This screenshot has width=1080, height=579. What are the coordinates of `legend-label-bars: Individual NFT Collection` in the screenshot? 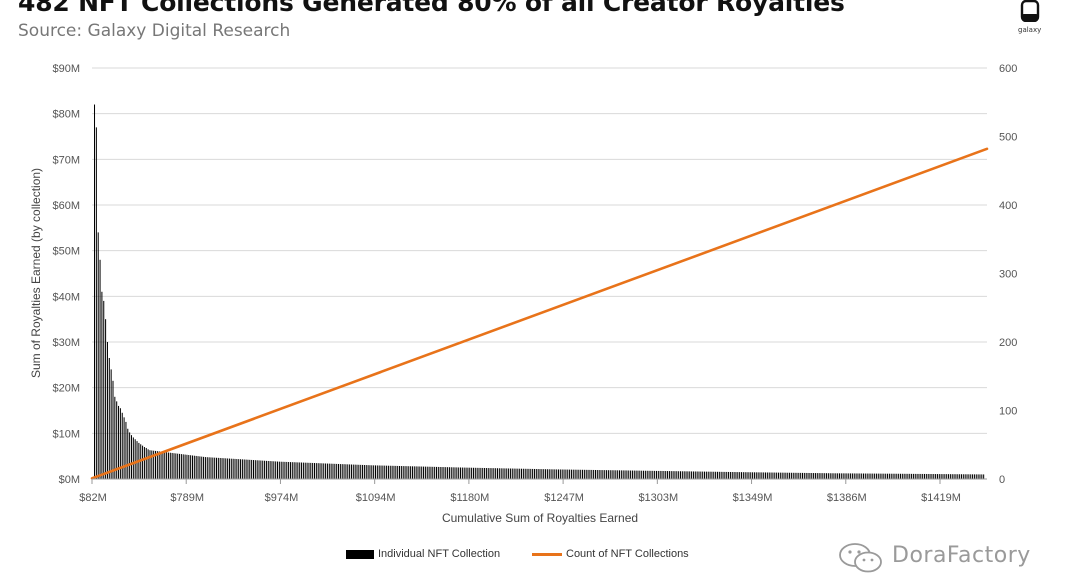 It's located at (439, 554).